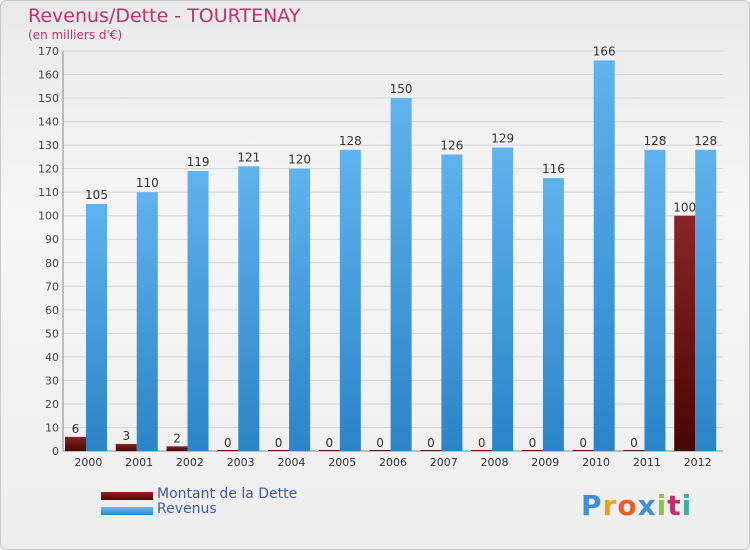 The width and height of the screenshot is (750, 550). Describe the element at coordinates (545, 462) in the screenshot. I see `x-tick-label: 2009` at that location.